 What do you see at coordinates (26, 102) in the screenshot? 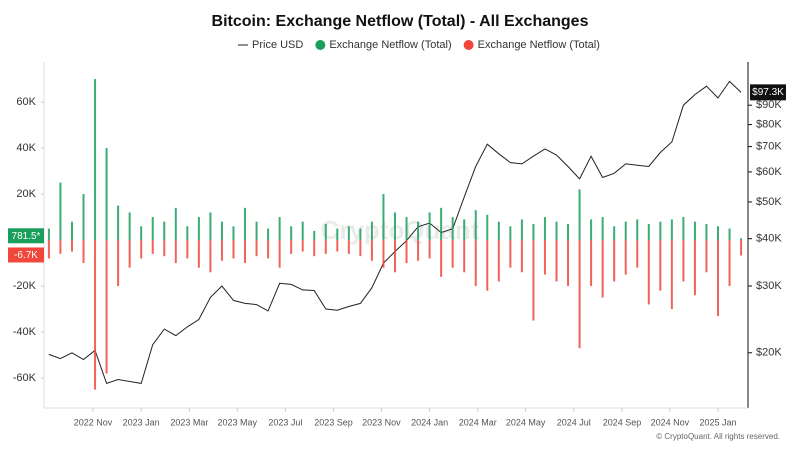
I see `y-tick-label: 60K` at bounding box center [26, 102].